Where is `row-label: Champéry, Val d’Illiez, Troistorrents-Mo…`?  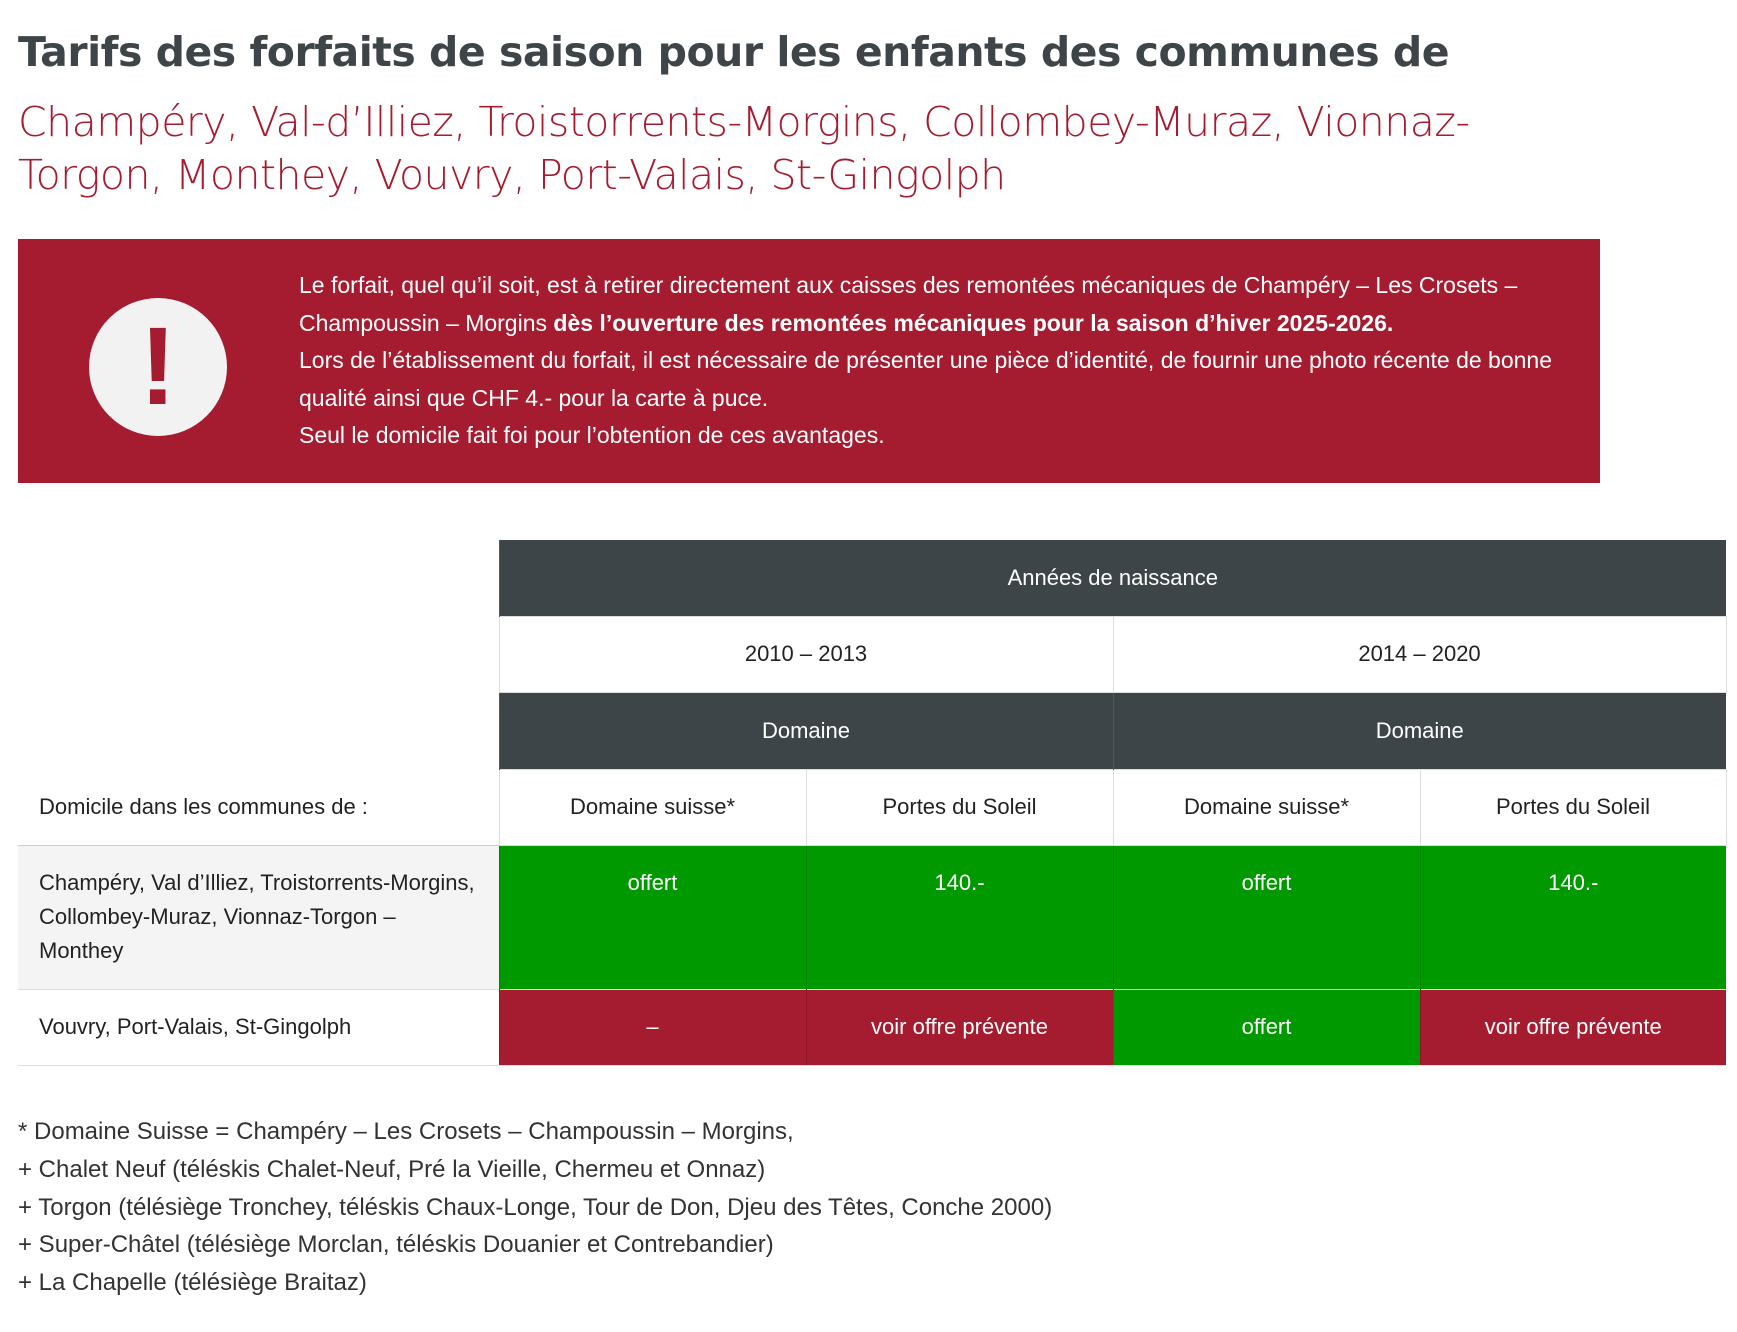 row-label: Champéry, Val d’Illiez, Troistorrents-Mo… is located at coordinates (258, 917).